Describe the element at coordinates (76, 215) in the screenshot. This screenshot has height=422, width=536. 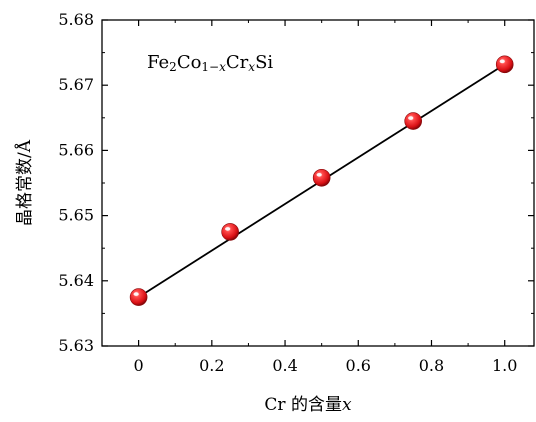
I see `y-tick-label: 5.65` at that location.